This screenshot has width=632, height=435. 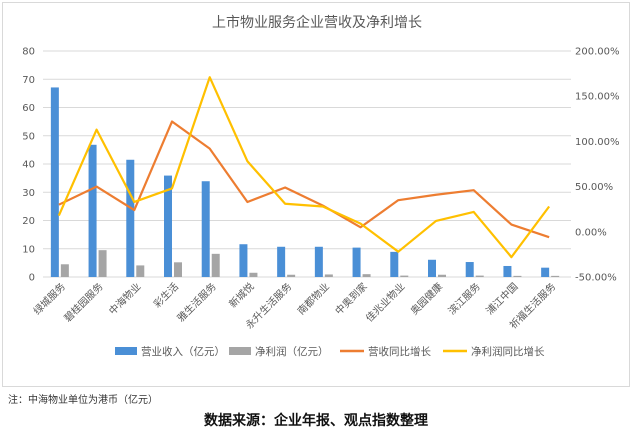 What do you see at coordinates (28, 193) in the screenshot?
I see `y-left-tick-label: 30` at bounding box center [28, 193].